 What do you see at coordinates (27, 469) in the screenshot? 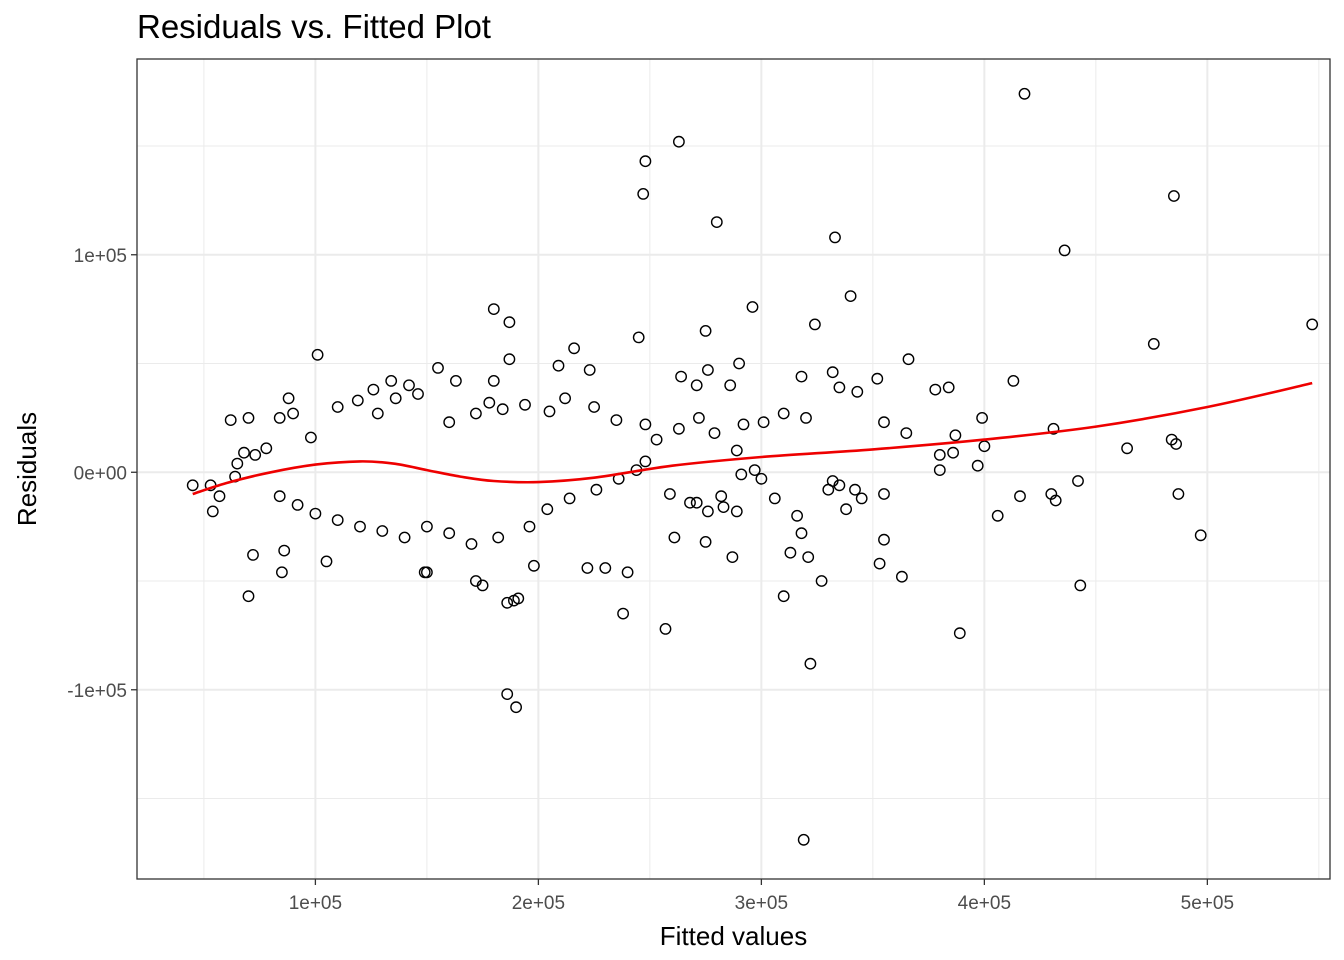
I see `y-axis-title: Residuals` at bounding box center [27, 469].